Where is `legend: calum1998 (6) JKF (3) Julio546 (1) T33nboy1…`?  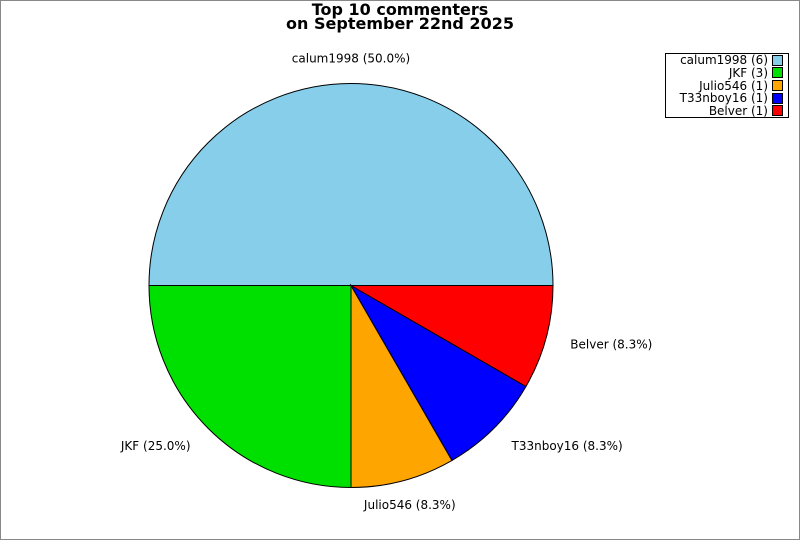
legend: calum1998 (6) JKF (3) Julio546 (1) T33nboy1… is located at coordinates (727, 85).